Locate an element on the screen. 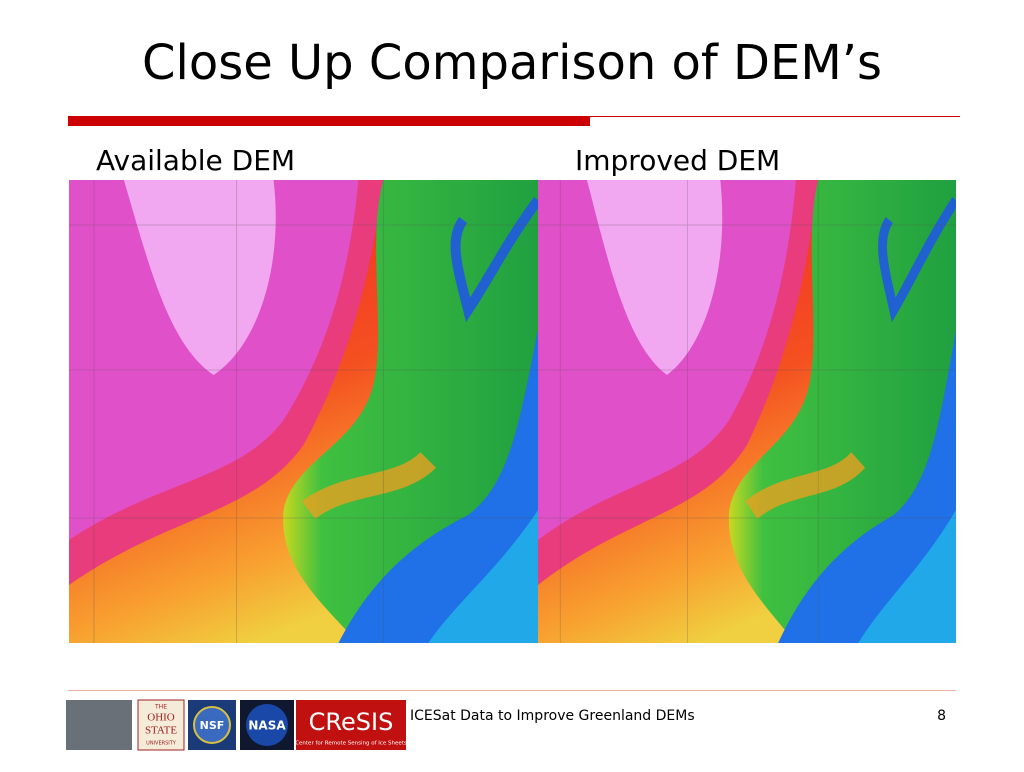 This screenshot has height=772, width=1024. panel-label: Available DEM is located at coordinates (195, 160).